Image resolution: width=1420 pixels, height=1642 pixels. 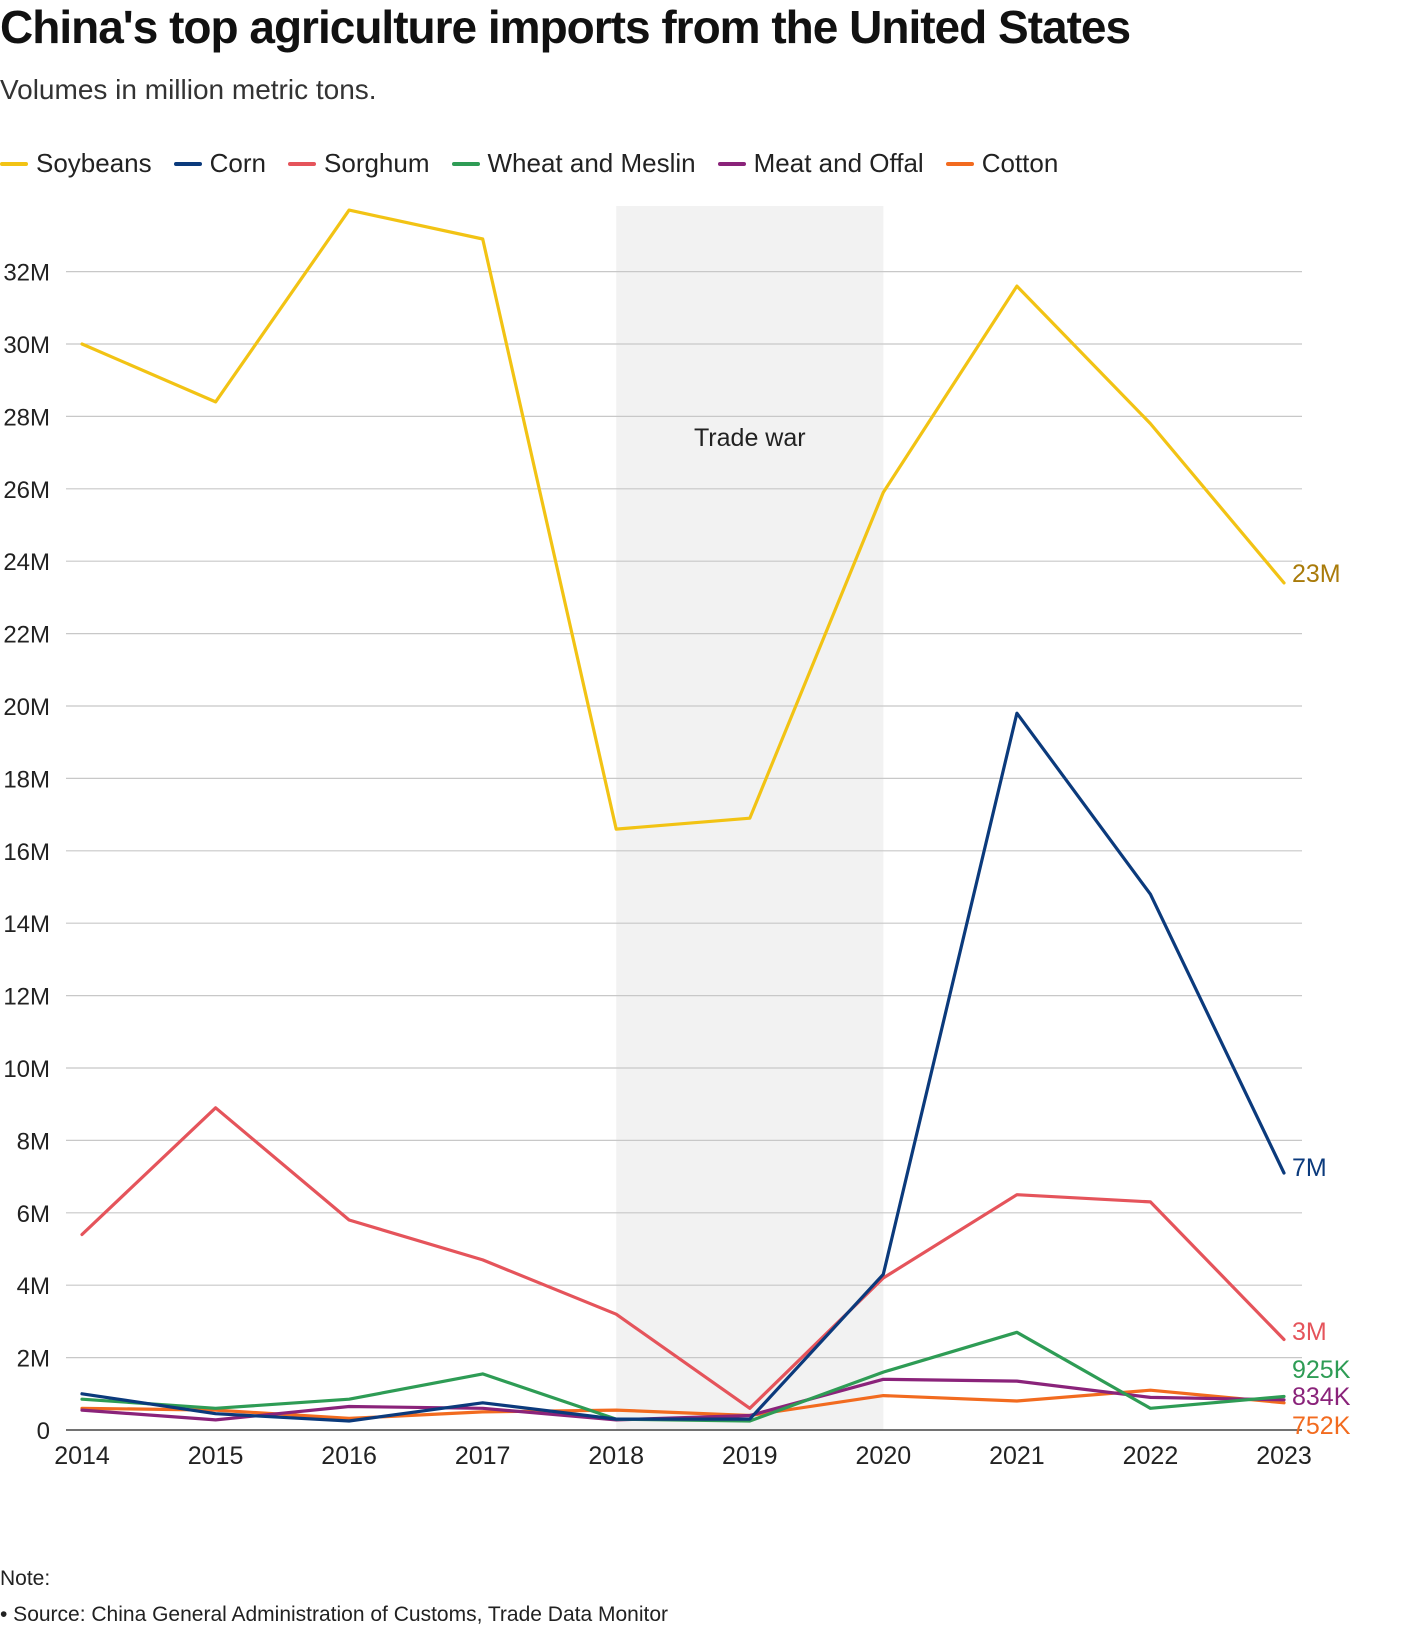 What do you see at coordinates (750, 438) in the screenshot?
I see `trade-war-label: Trade war` at bounding box center [750, 438].